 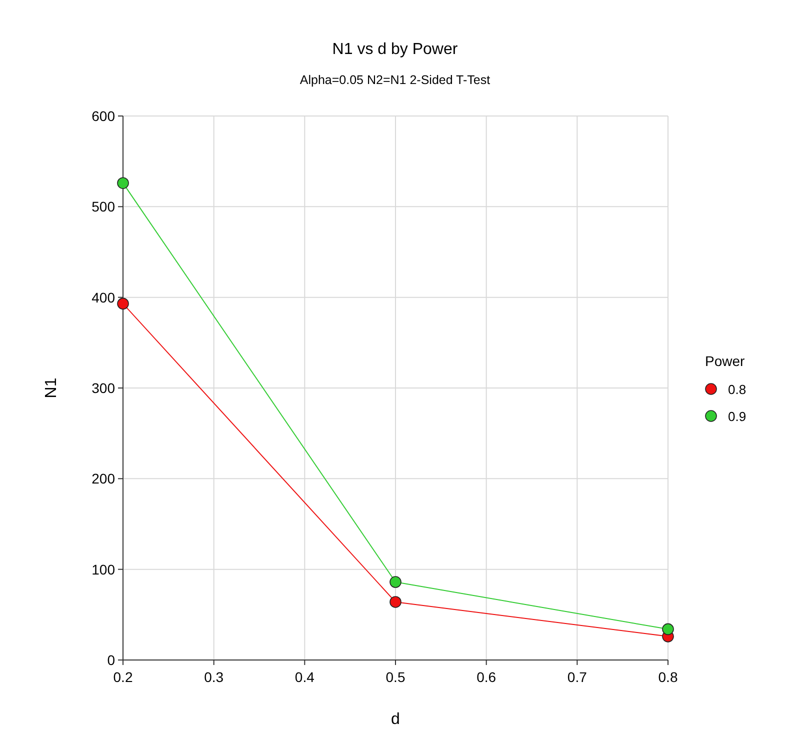 What do you see at coordinates (104, 116) in the screenshot?
I see `y-tick-label: 600` at bounding box center [104, 116].